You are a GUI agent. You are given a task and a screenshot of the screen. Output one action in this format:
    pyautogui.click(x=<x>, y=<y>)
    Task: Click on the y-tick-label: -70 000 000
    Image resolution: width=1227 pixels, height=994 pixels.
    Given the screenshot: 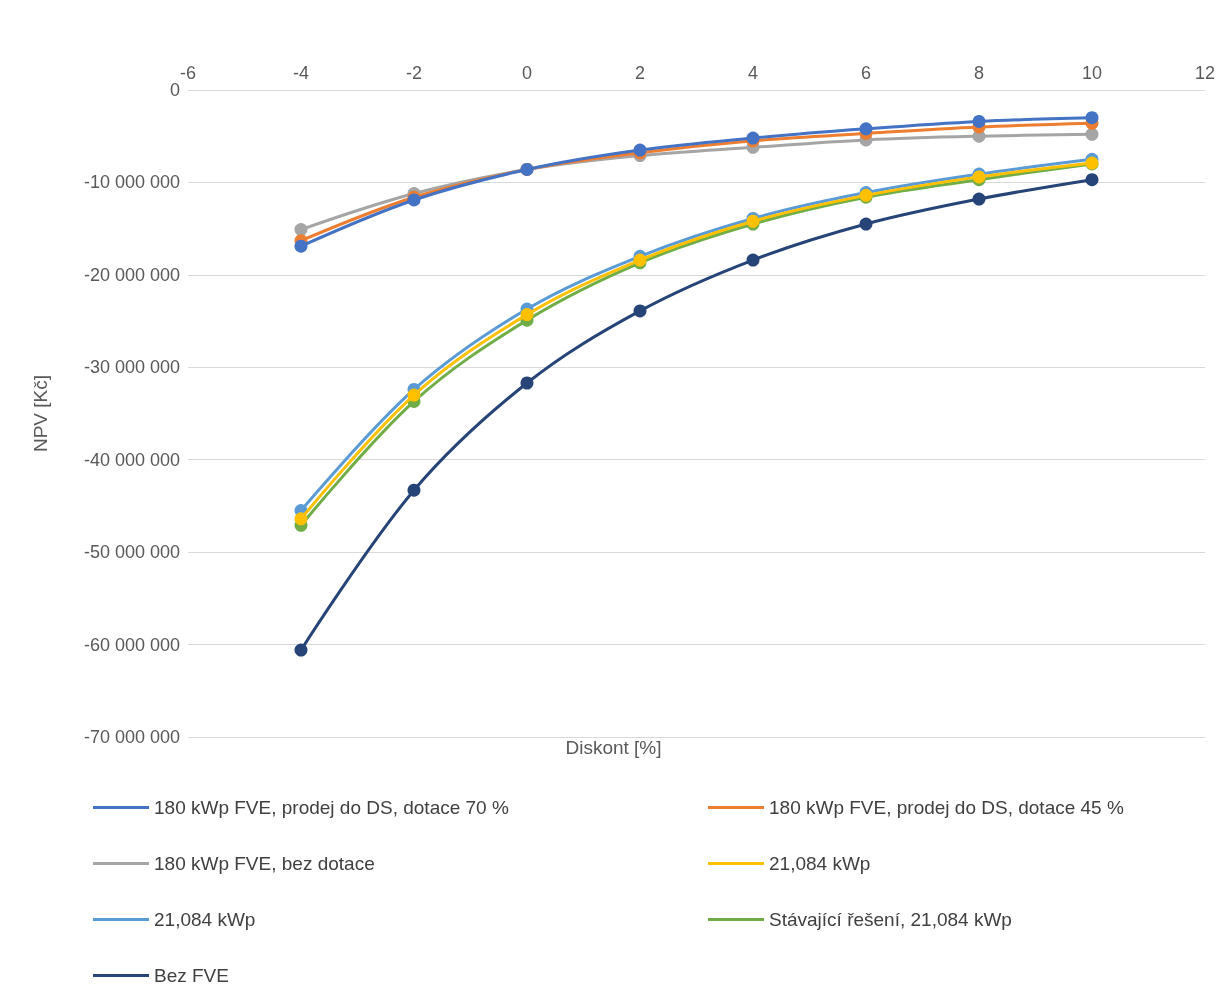 What is the action you would take?
    pyautogui.click(x=131, y=737)
    